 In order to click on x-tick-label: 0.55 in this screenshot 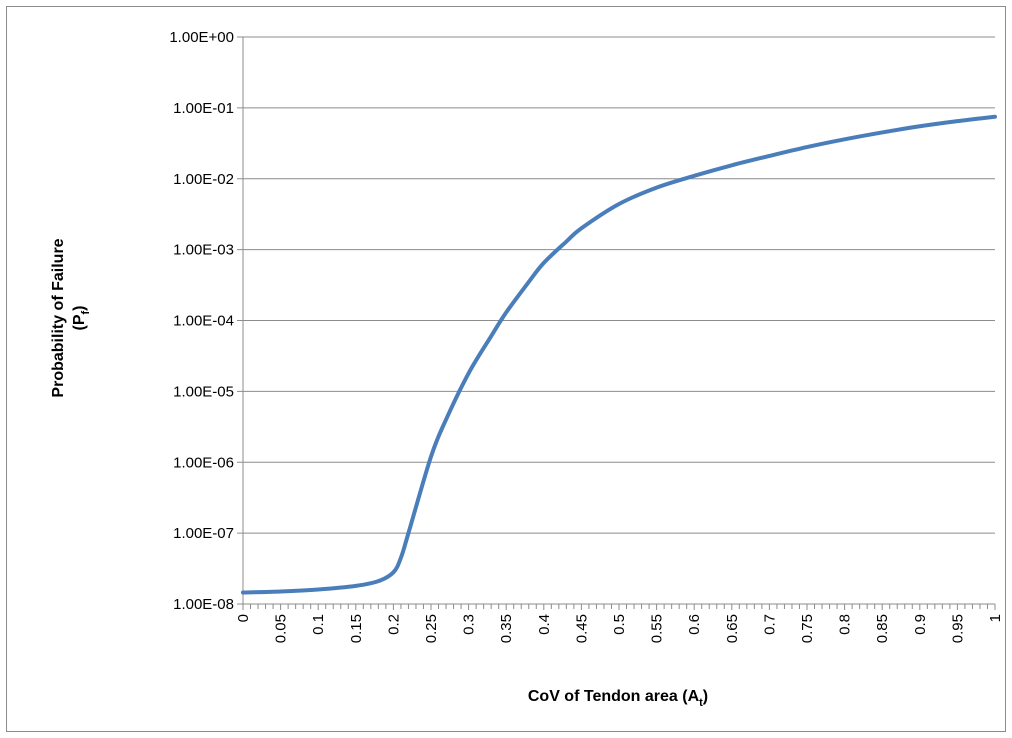, I will do `click(657, 628)`.